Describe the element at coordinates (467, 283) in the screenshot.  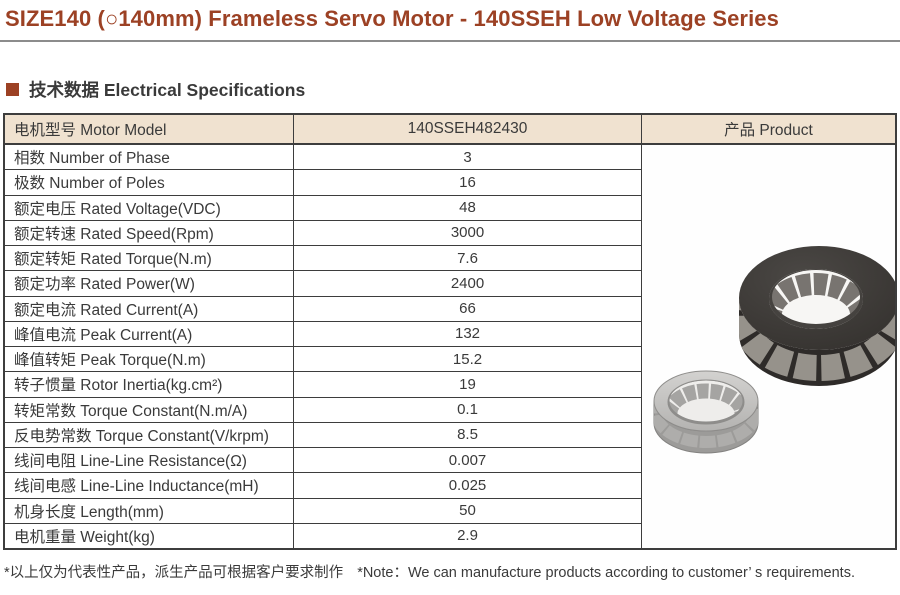
I see `spec-value: 2400` at that location.